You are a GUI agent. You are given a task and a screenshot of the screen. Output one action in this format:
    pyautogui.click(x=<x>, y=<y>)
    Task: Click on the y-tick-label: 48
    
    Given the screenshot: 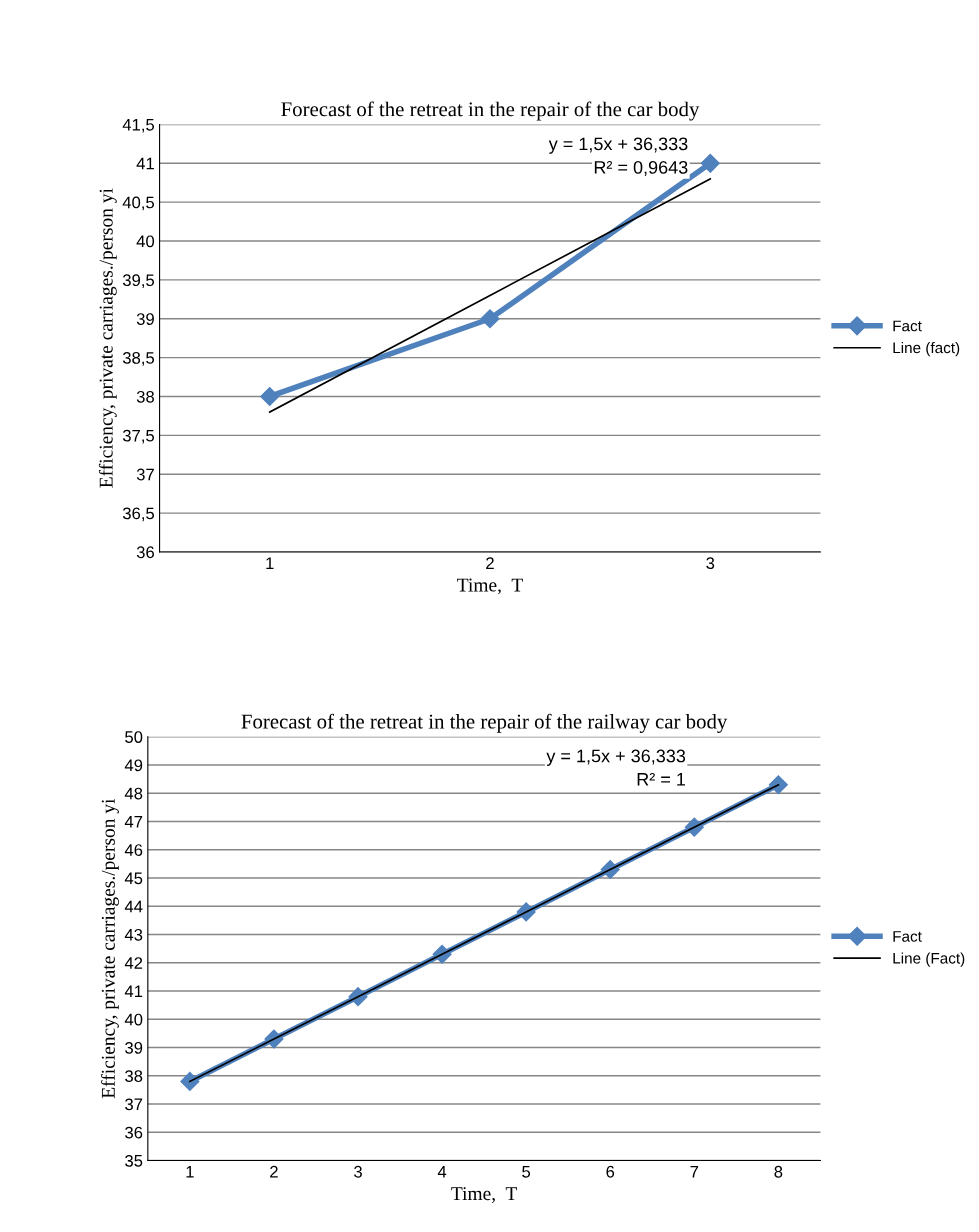 What is the action you would take?
    pyautogui.click(x=133, y=793)
    